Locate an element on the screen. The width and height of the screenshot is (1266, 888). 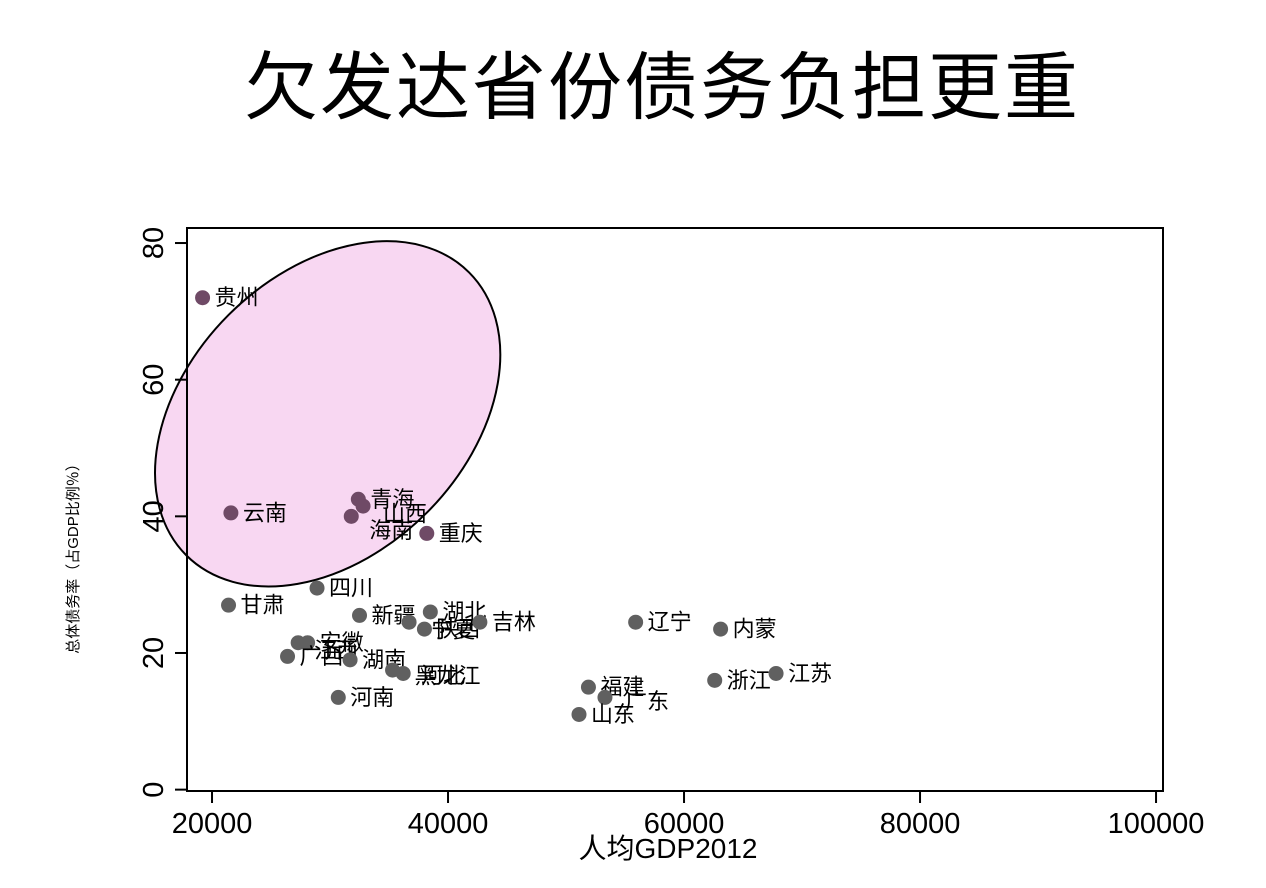
point-label-青海: 青海 is located at coordinates (392, 499).